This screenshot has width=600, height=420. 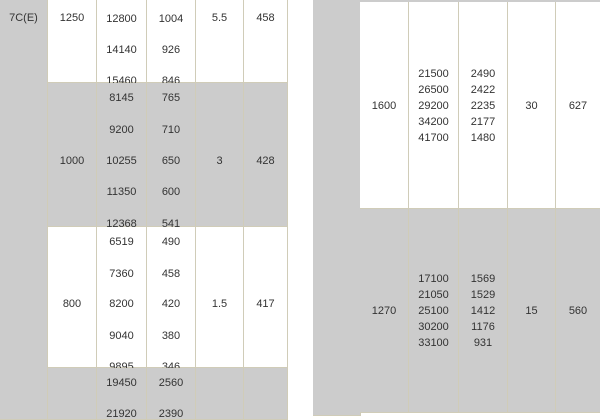 I want to click on col4-value: 650, so click(x=171, y=161).